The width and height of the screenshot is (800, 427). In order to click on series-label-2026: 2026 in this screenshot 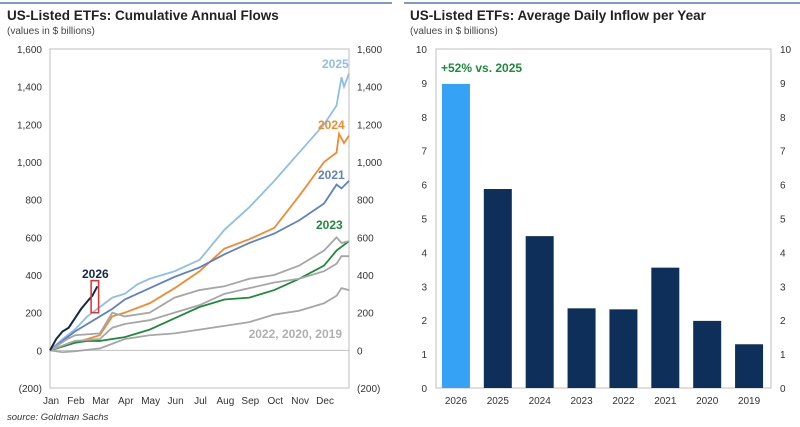, I will do `click(95, 274)`.